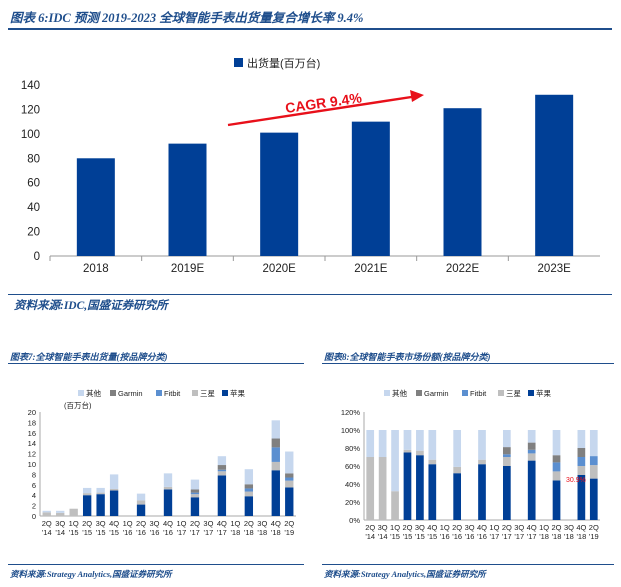 This screenshot has width=621, height=587. What do you see at coordinates (33, 159) in the screenshot?
I see `y-tick-label: 80` at bounding box center [33, 159].